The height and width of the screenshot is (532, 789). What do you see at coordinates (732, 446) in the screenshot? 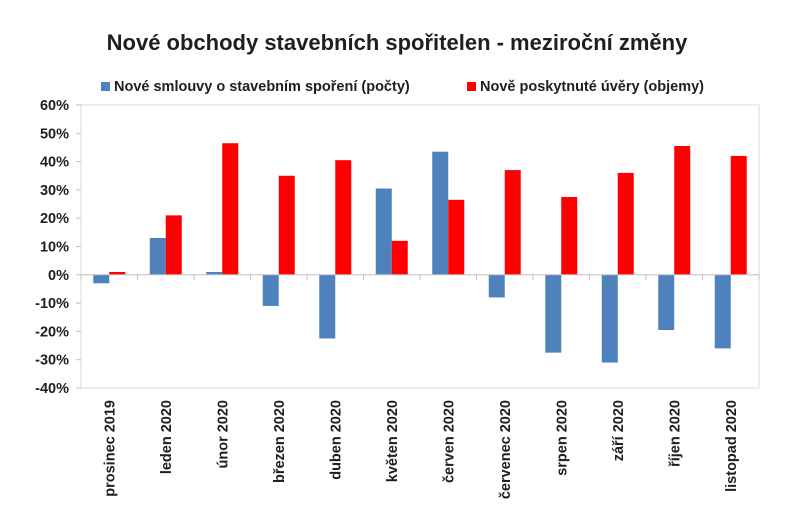
I see `x-tick-label: listopad 2020` at bounding box center [732, 446].